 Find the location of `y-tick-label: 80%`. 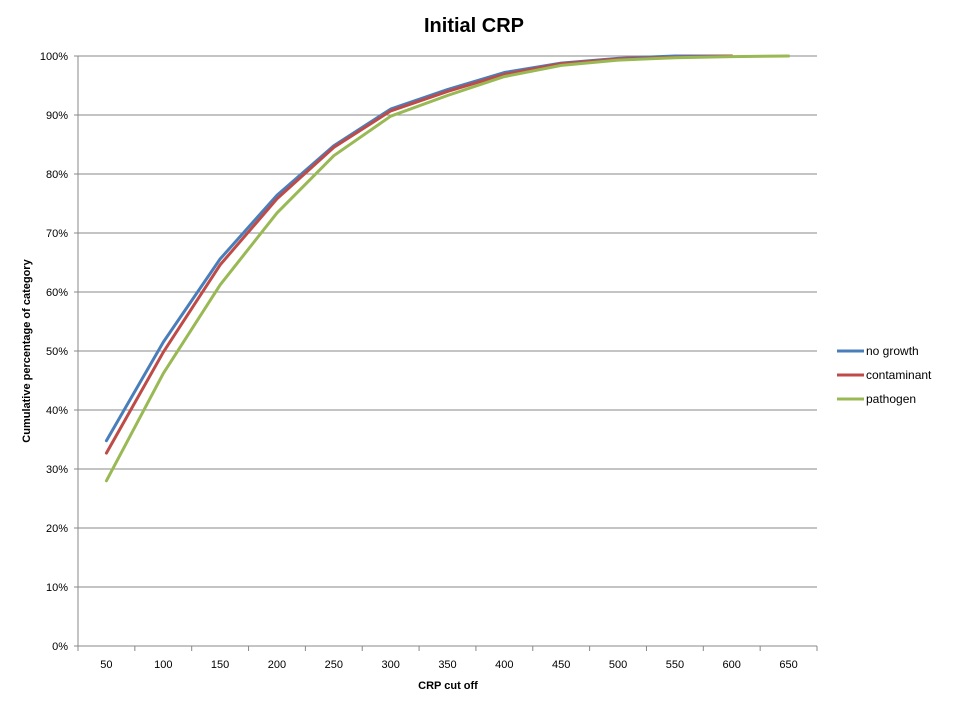

y-tick-label: 80% is located at coordinates (57, 175).